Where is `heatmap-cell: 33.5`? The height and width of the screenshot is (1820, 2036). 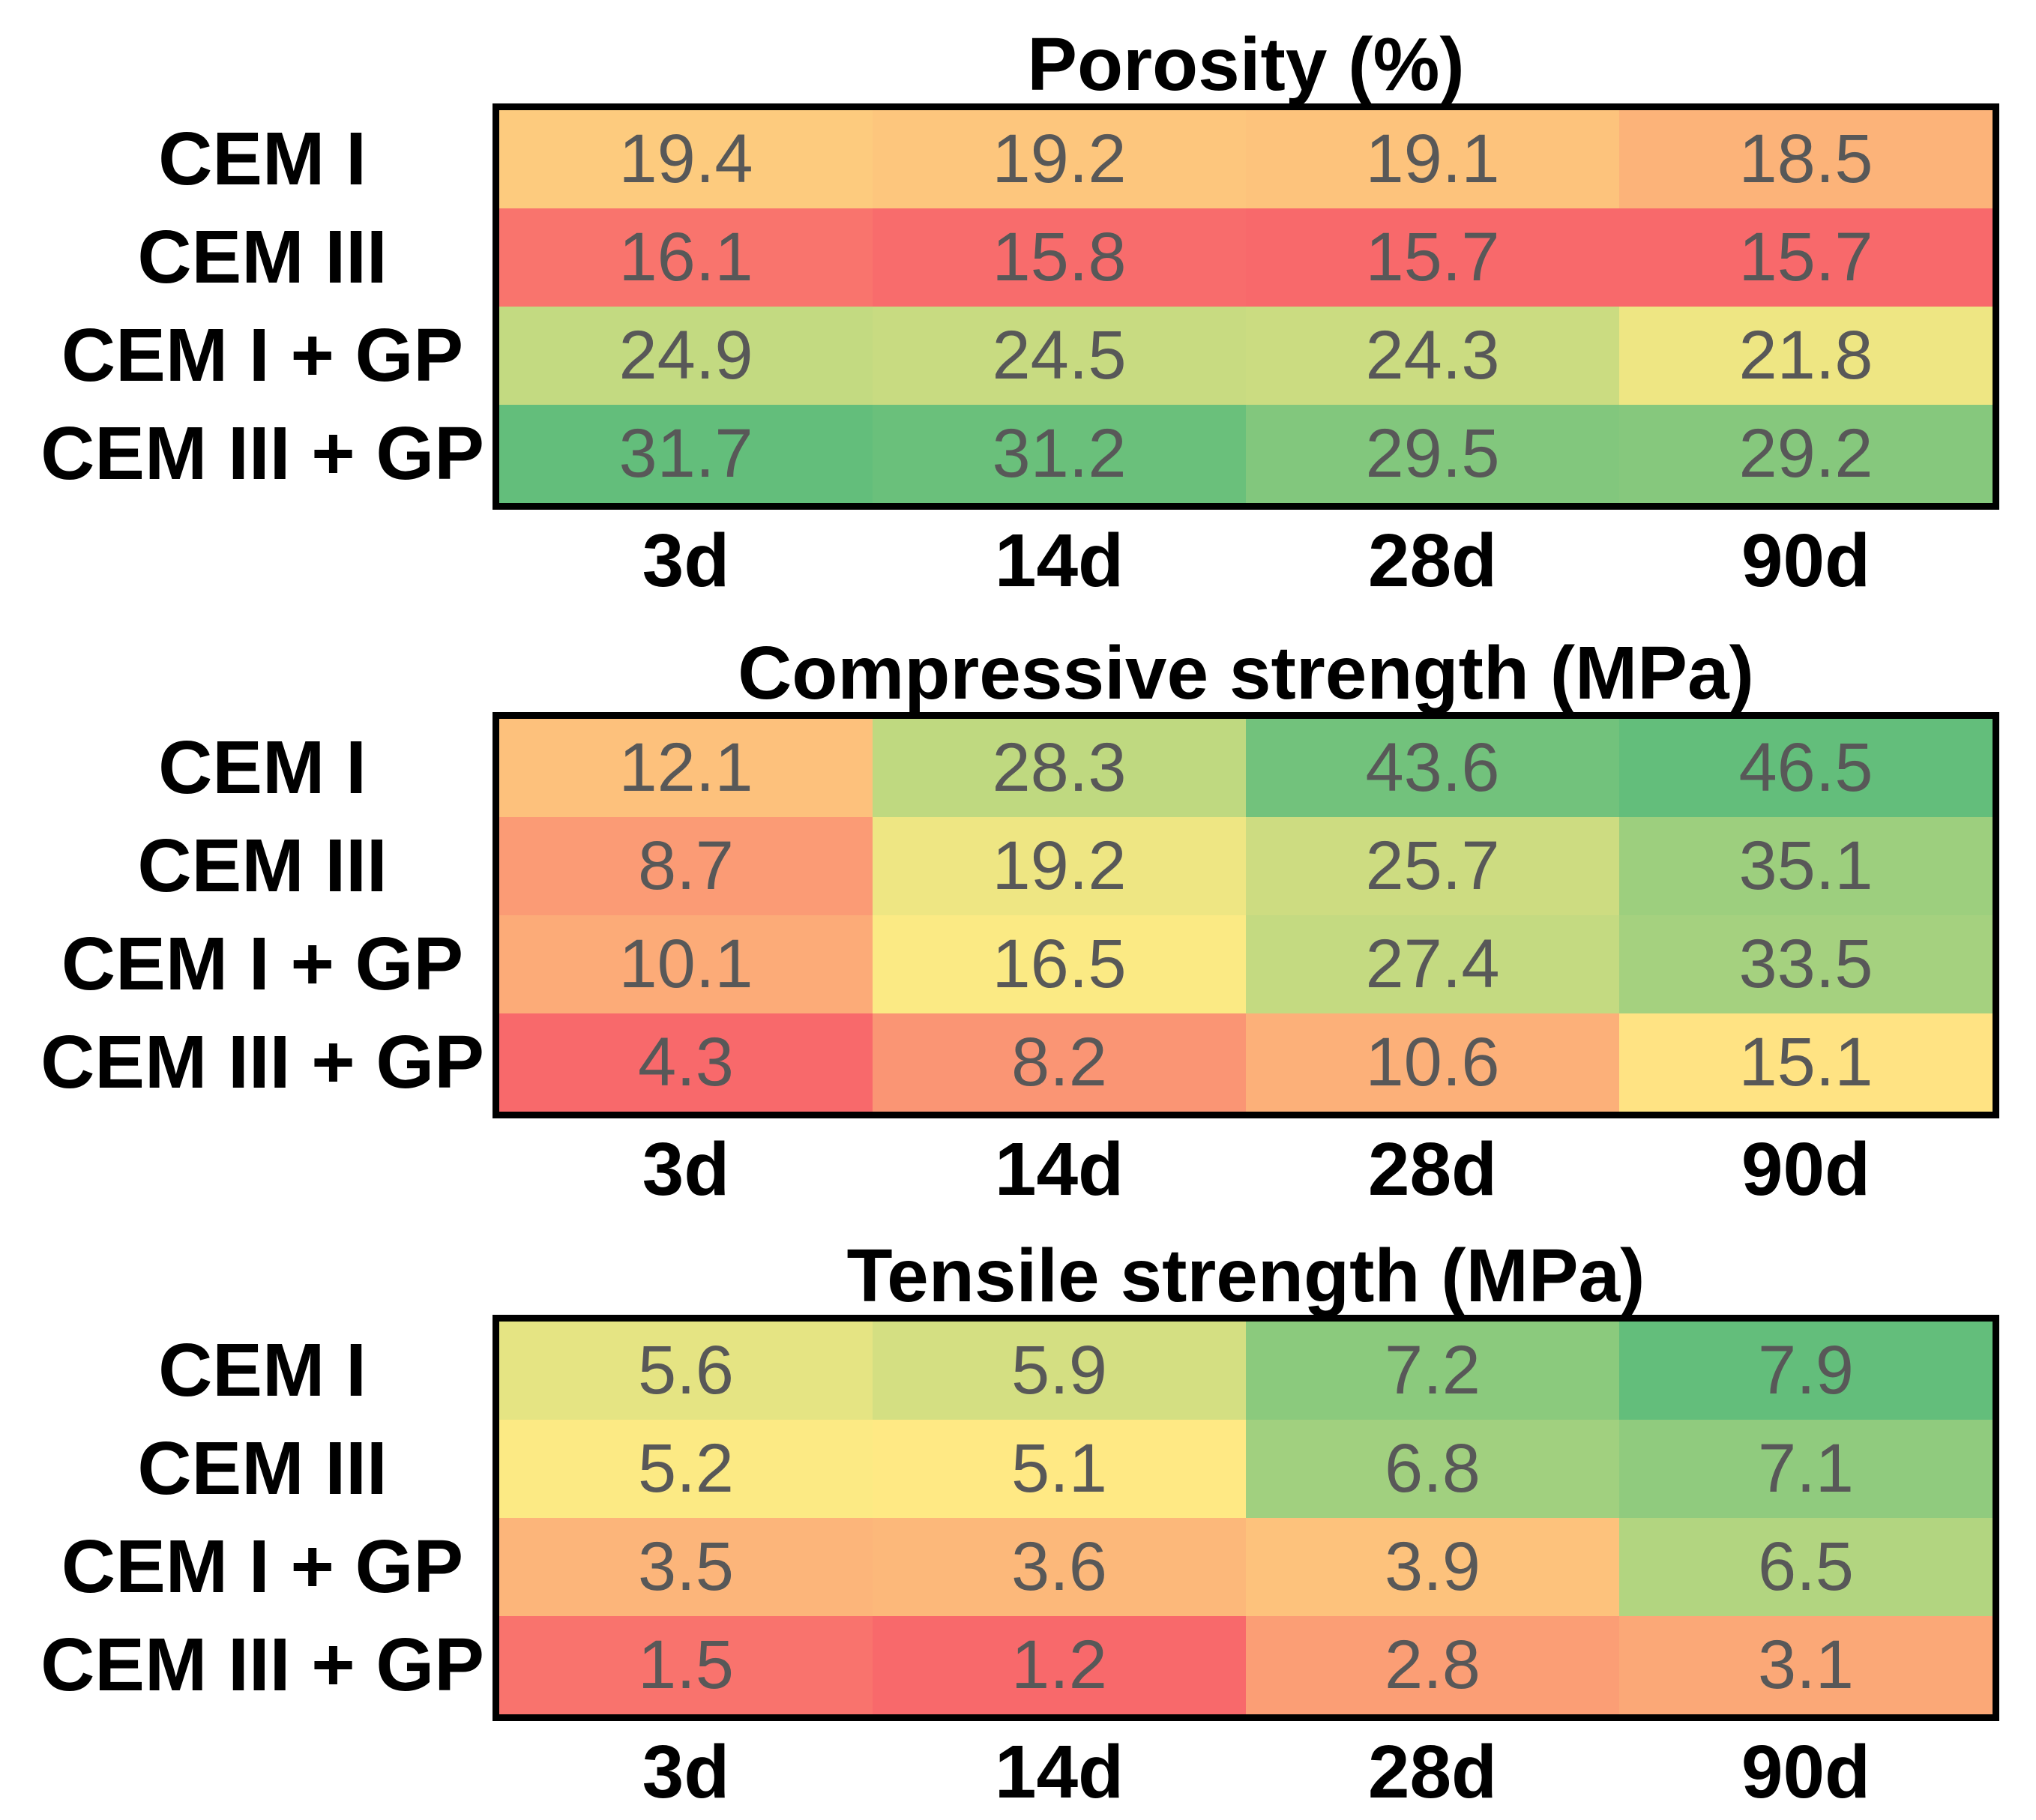
heatmap-cell: 33.5 is located at coordinates (1806, 964).